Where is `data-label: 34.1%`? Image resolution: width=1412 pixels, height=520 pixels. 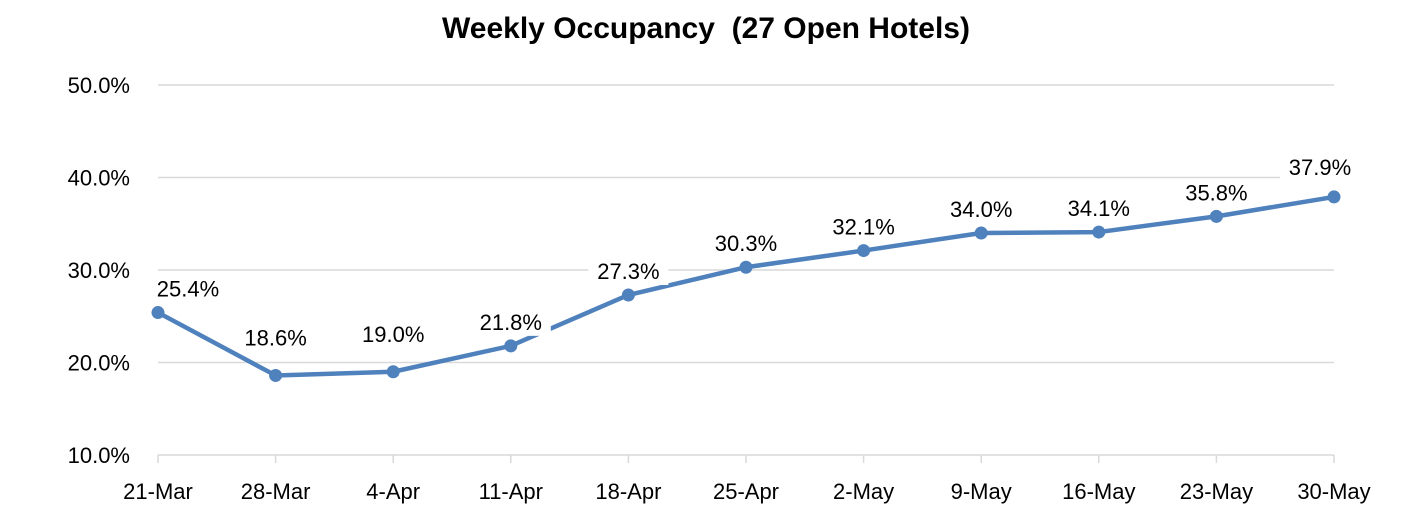
data-label: 34.1% is located at coordinates (1099, 208).